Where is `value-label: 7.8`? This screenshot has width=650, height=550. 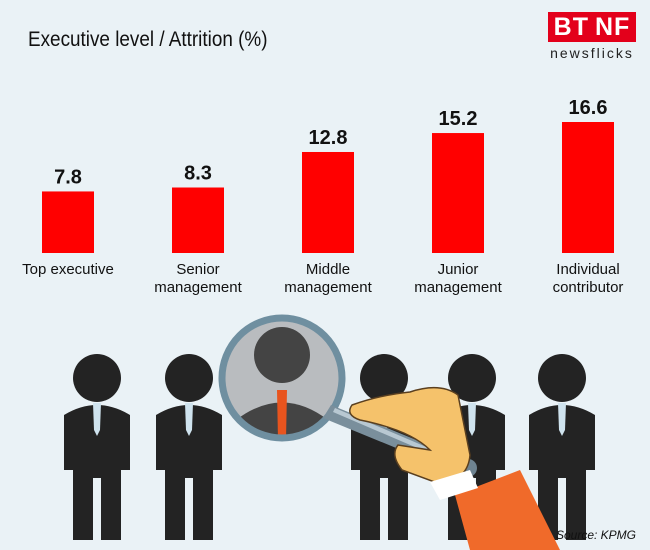 value-label: 7.8 is located at coordinates (68, 177).